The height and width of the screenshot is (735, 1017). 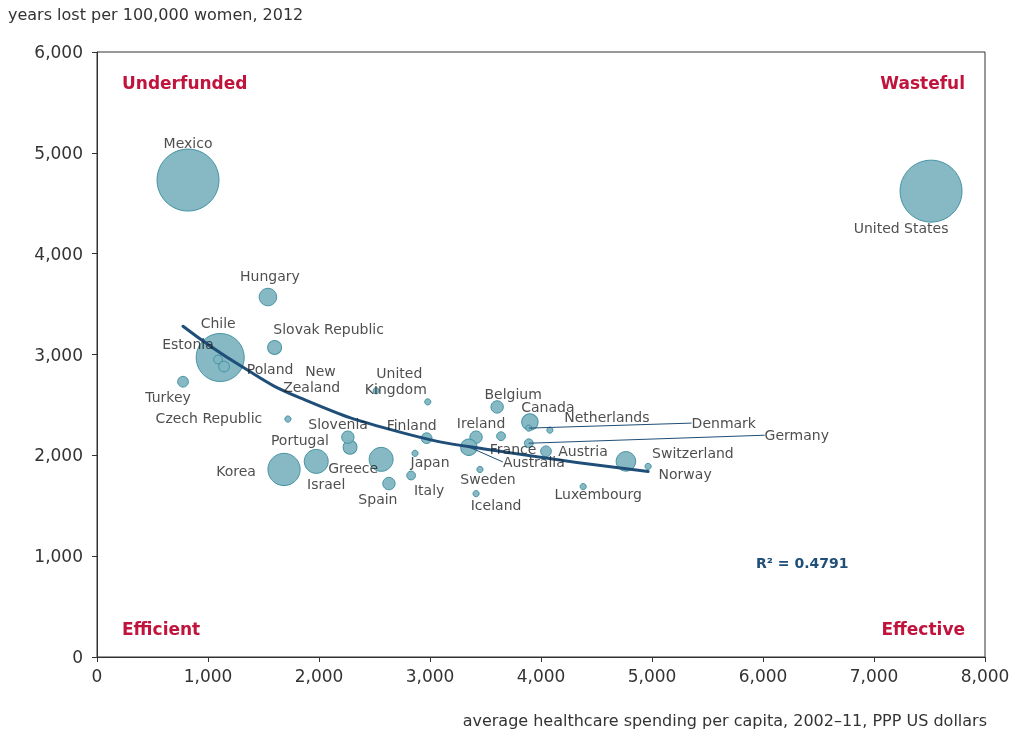 What do you see at coordinates (270, 276) in the screenshot?
I see `annotation: Hungary` at bounding box center [270, 276].